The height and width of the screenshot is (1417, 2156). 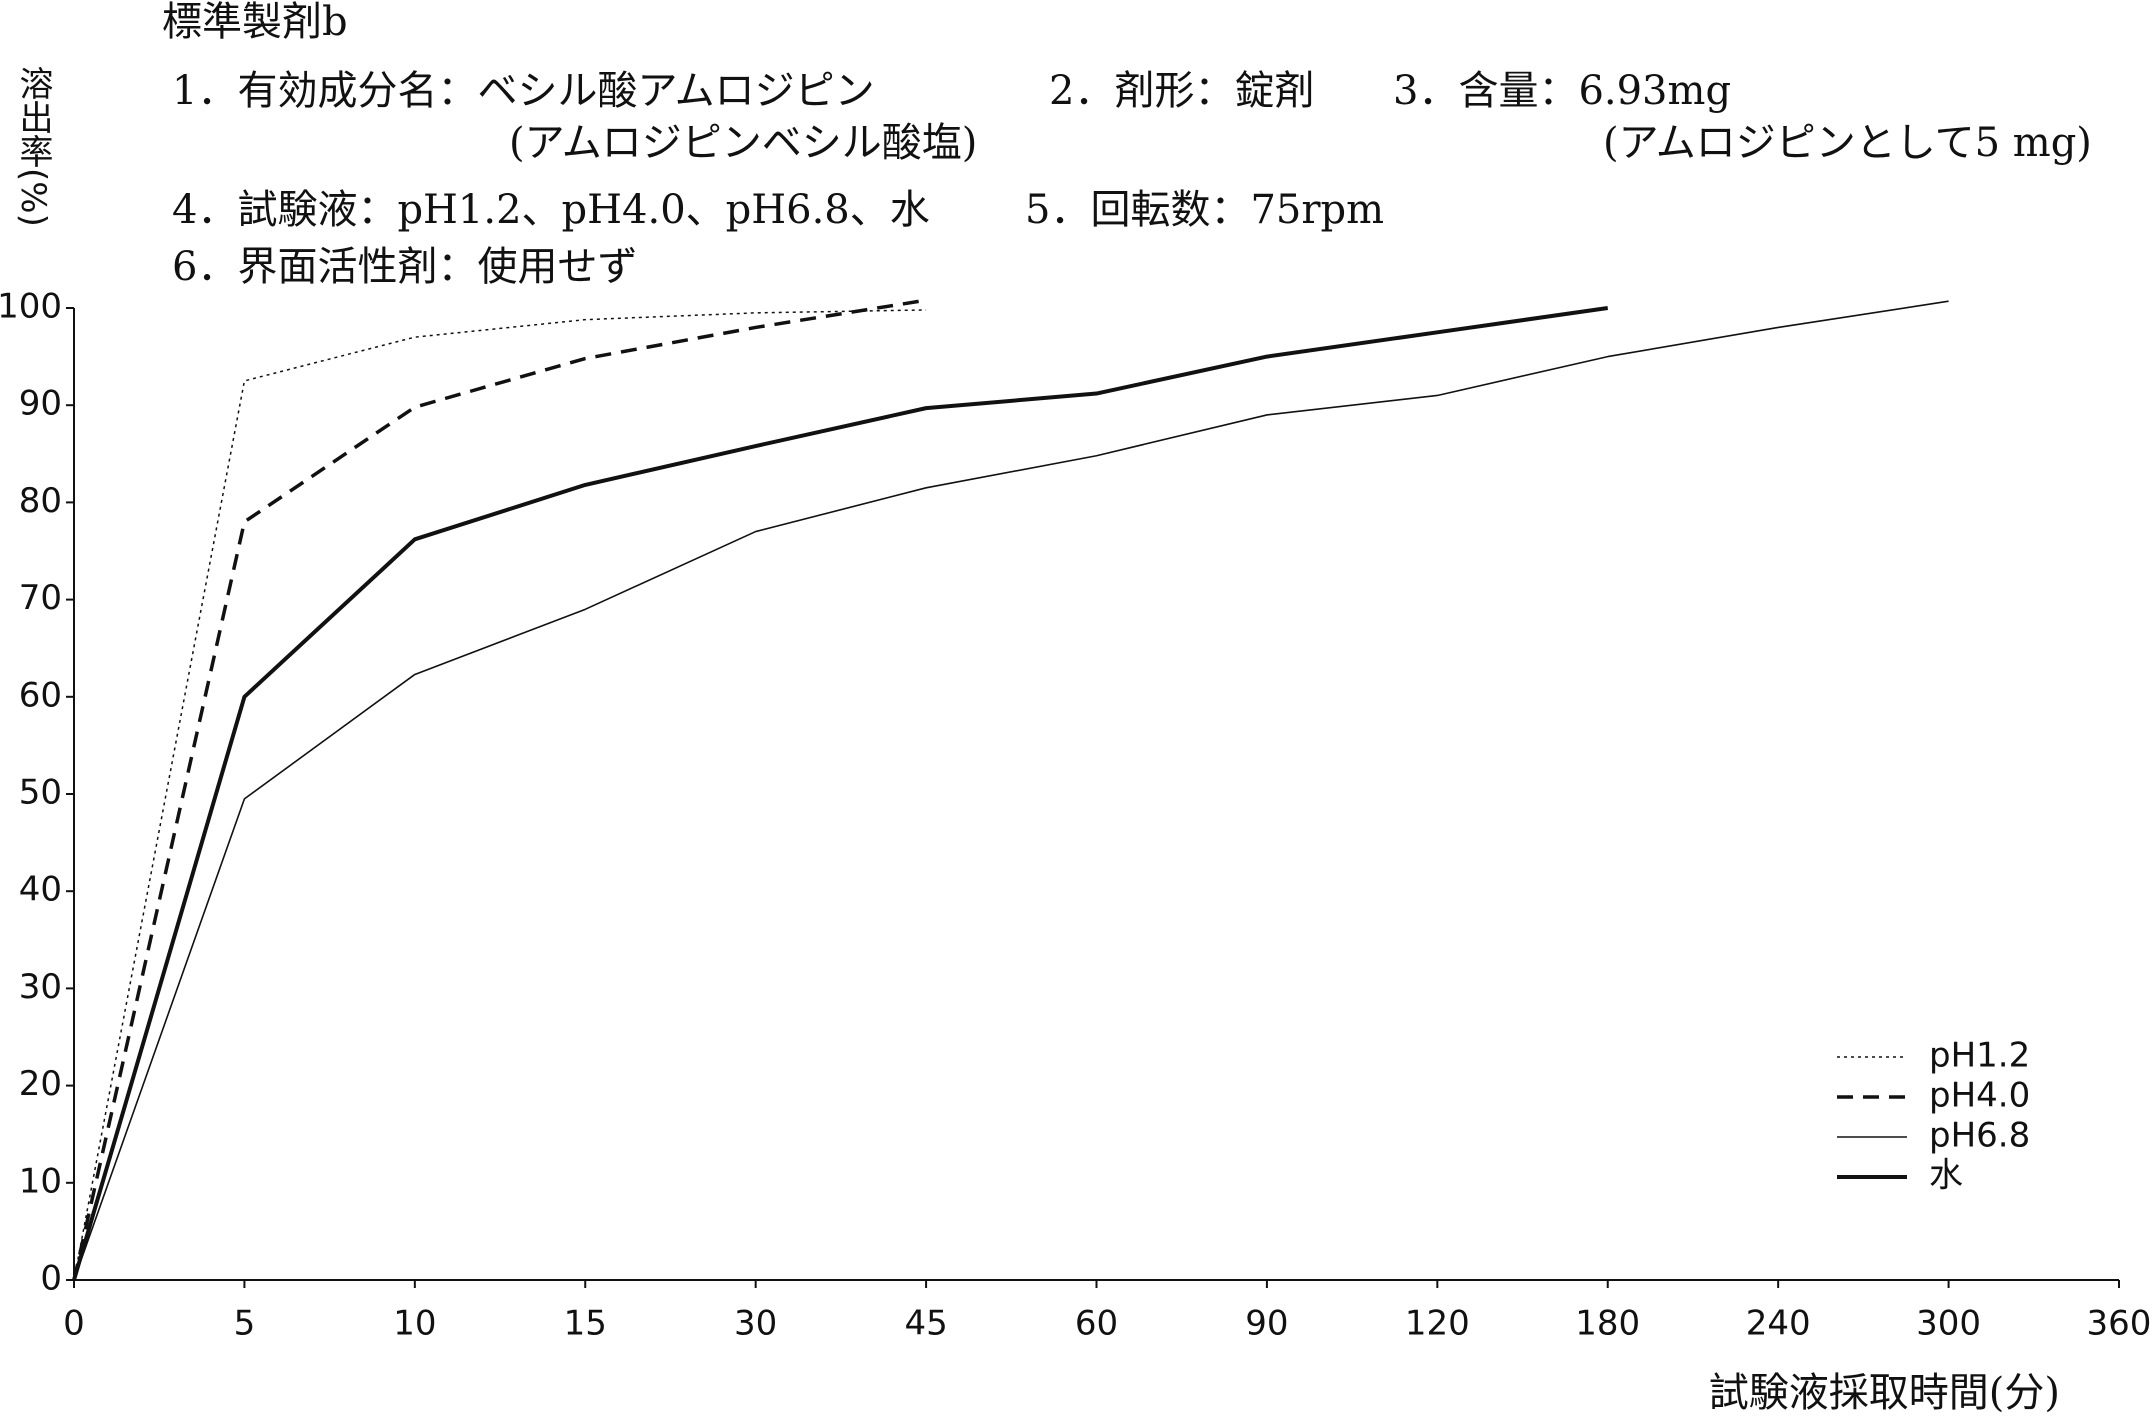 What do you see at coordinates (1979, 1136) in the screenshot?
I see `legend-label: pH6.8` at bounding box center [1979, 1136].